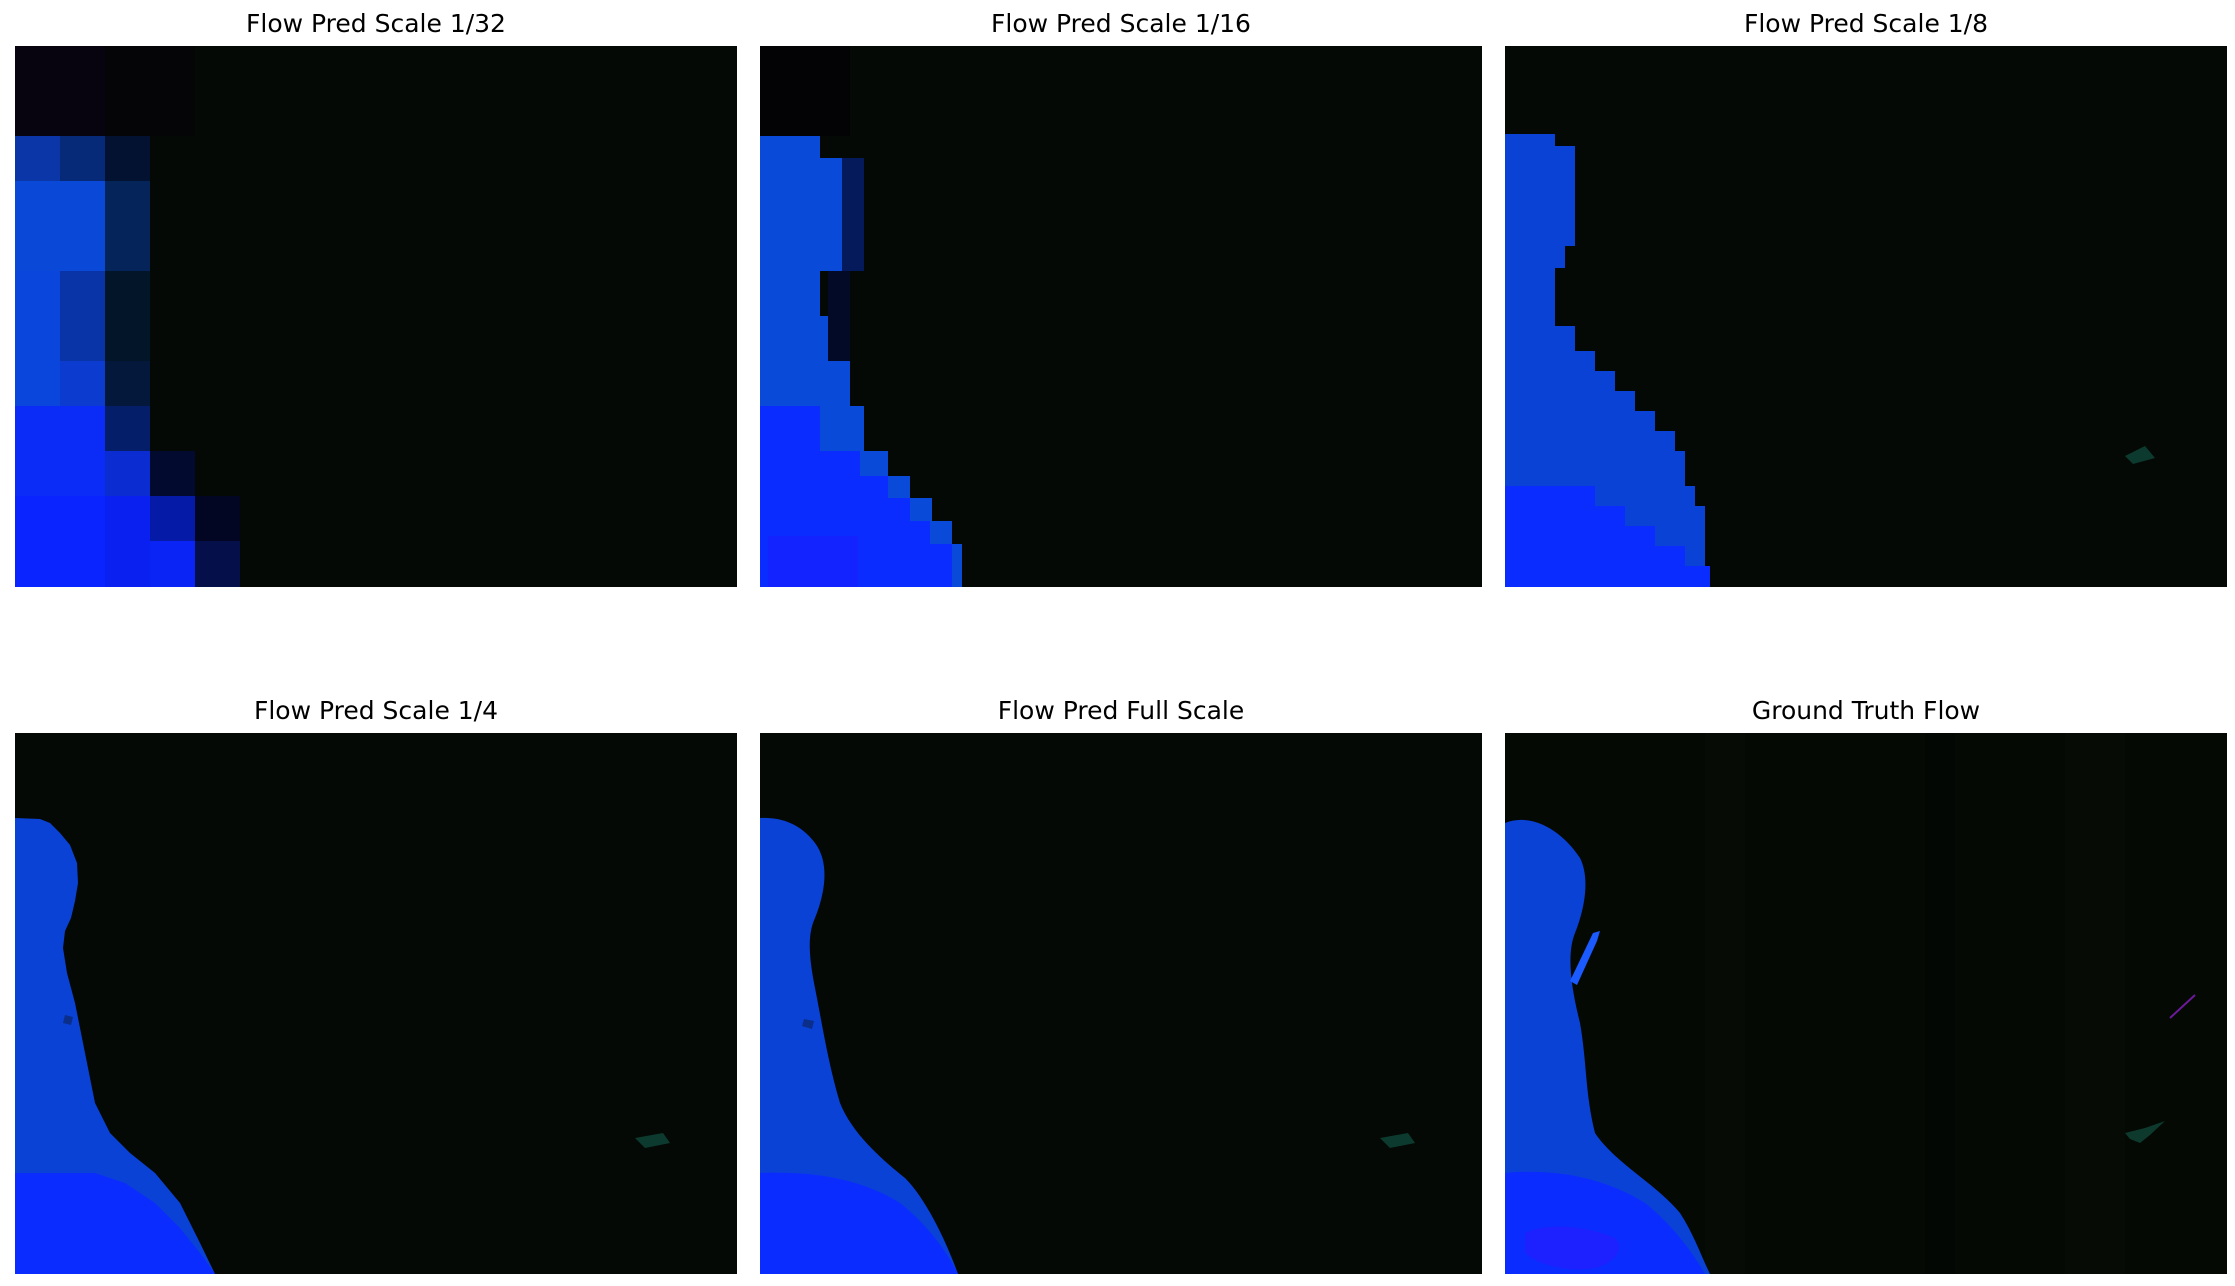  What do you see at coordinates (376, 710) in the screenshot?
I see `panel-title: Flow Pred Scale 1/4` at bounding box center [376, 710].